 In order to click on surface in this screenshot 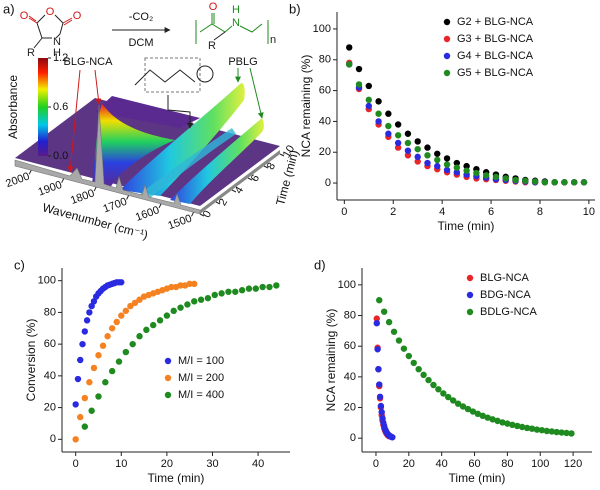, I will do `click(147, 136)`.